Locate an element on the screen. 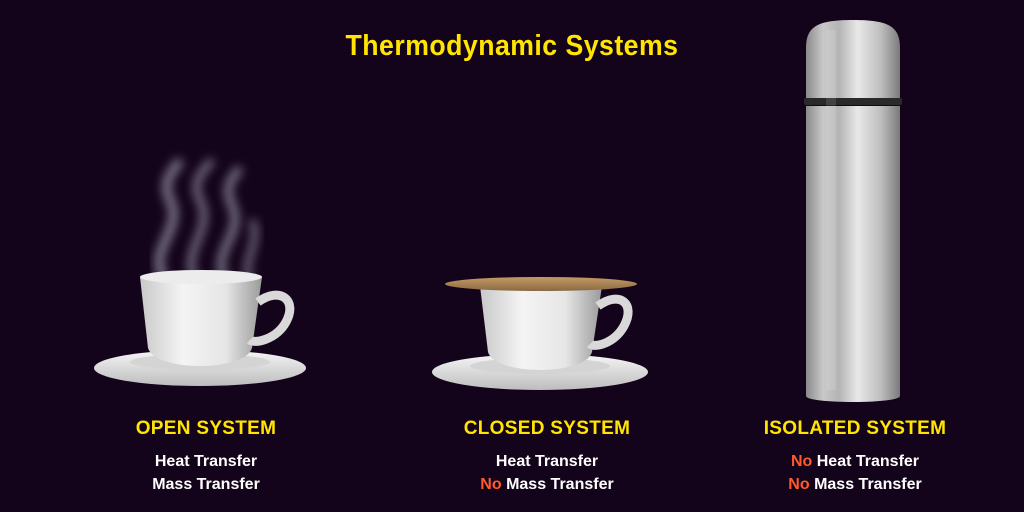 Image resolution: width=1024 pixels, height=512 pixels. system-name: CLOSED SYSTEM is located at coordinates (547, 428).